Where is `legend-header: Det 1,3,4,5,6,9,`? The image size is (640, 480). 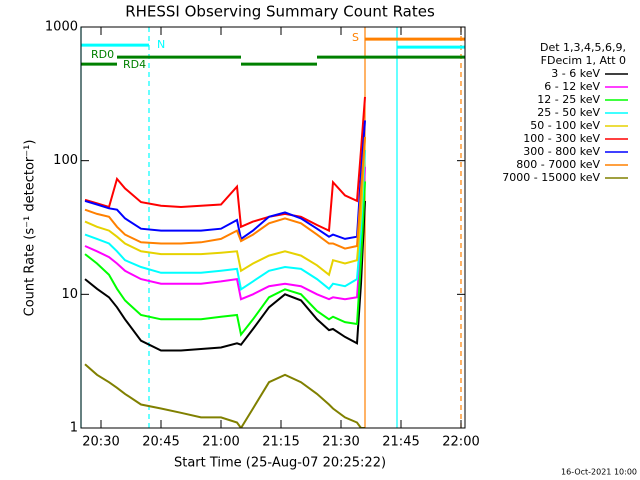
legend-header: Det 1,3,4,5,6,9, is located at coordinates (583, 47).